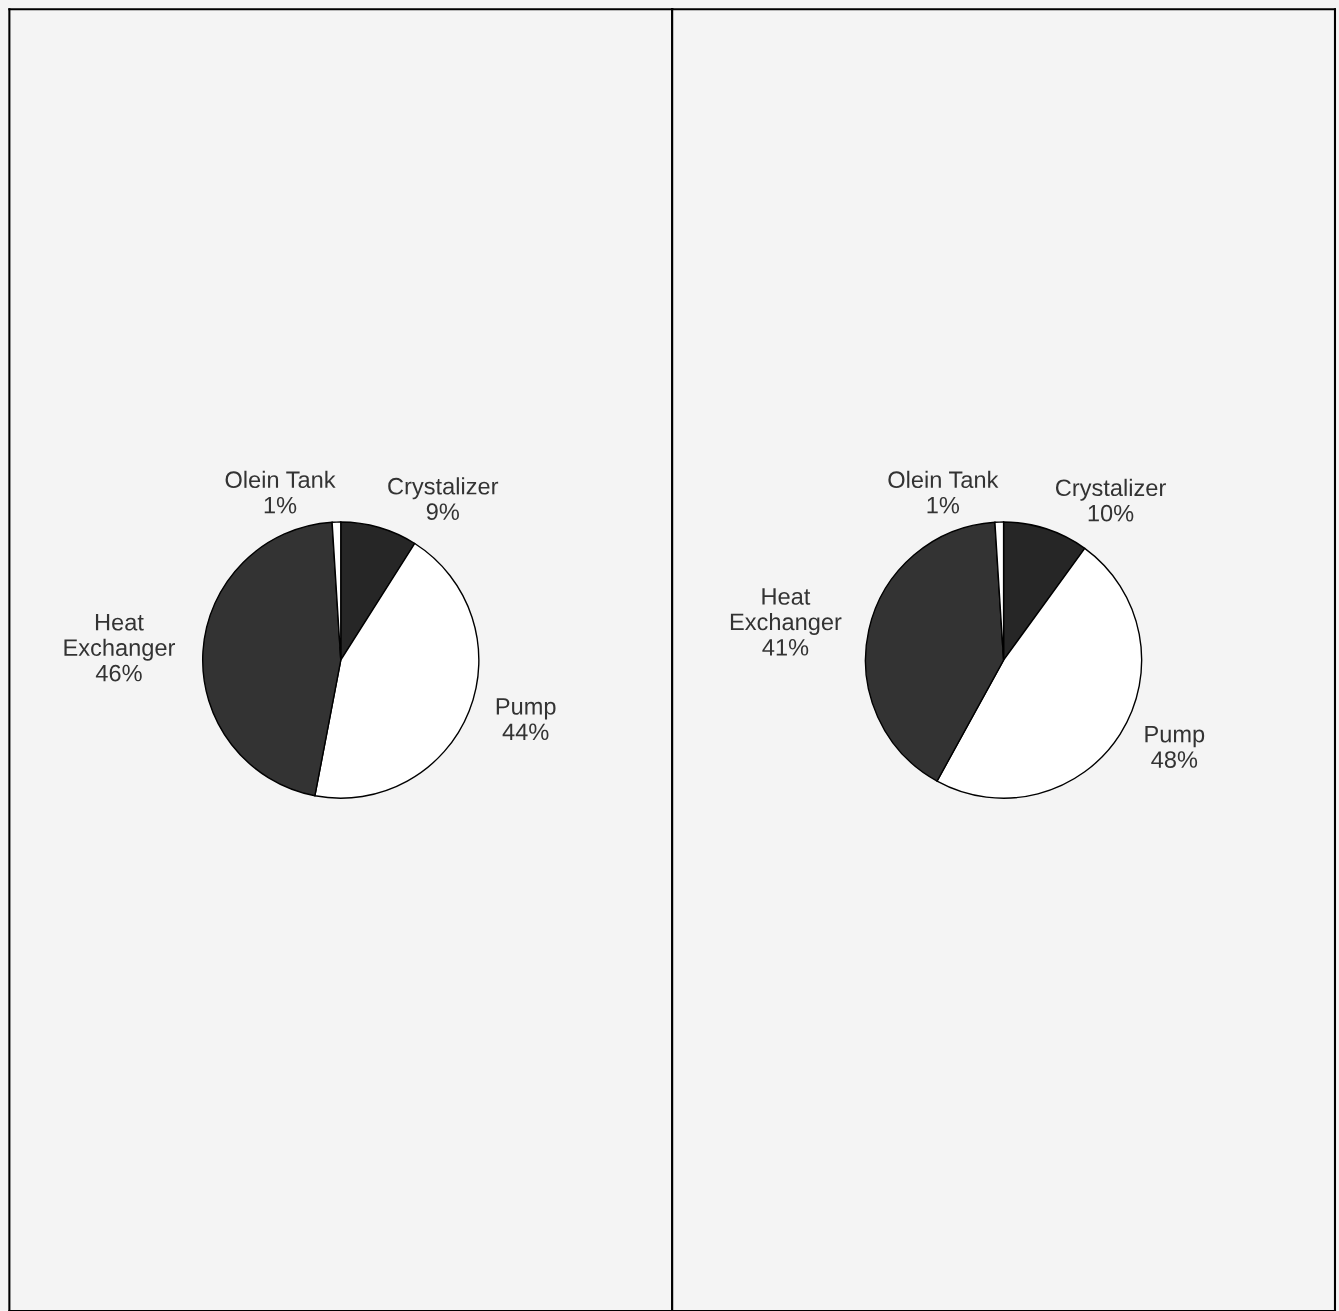  I want to click on data-label: 46%, so click(118, 673).